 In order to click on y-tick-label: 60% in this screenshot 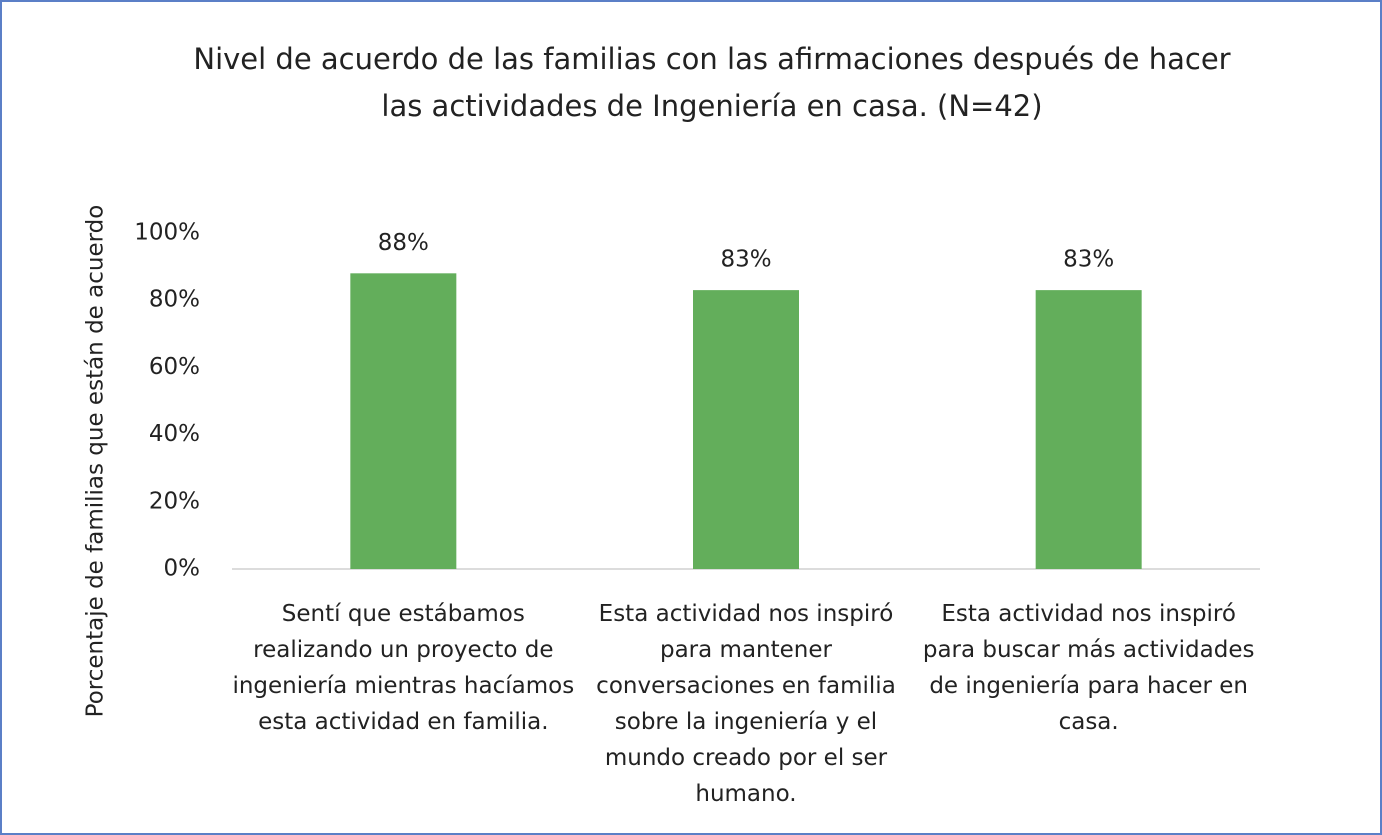, I will do `click(174, 367)`.